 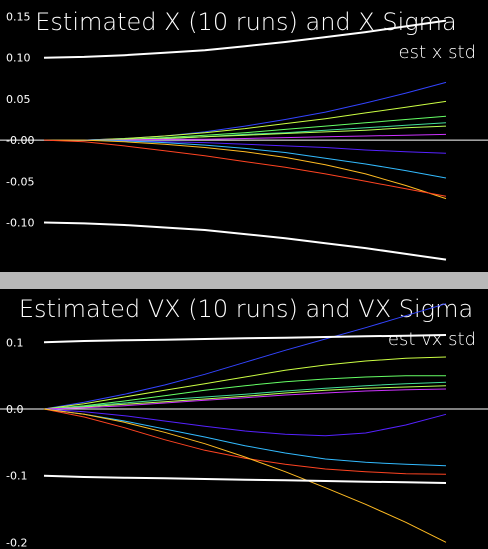 What do you see at coordinates (20, 140) in the screenshot?
I see `y-tick-label: -0.00` at bounding box center [20, 140].